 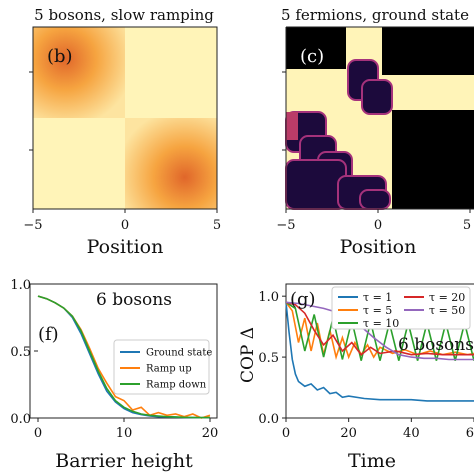 What do you see at coordinates (285, 225) in the screenshot?
I see `panel-c-xtick-label: −5` at bounding box center [285, 225].